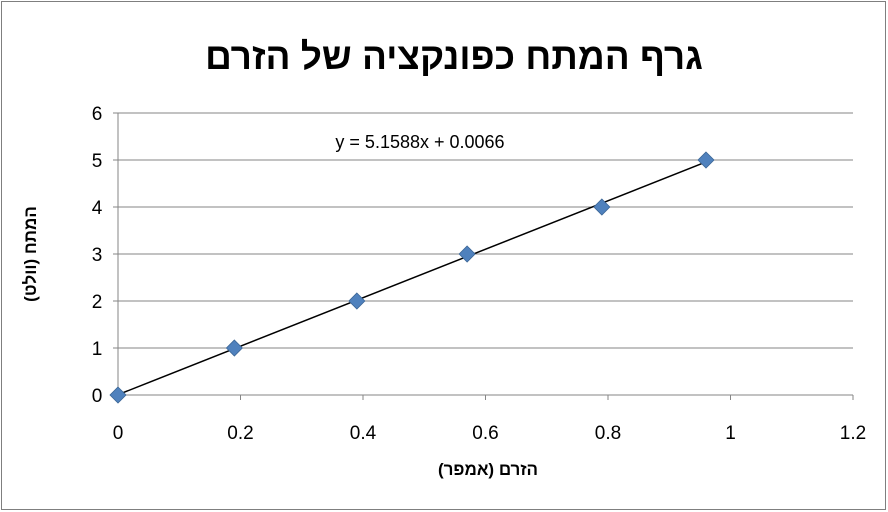  What do you see at coordinates (853, 433) in the screenshot?
I see `x-tick-label-1.2: 1.2` at bounding box center [853, 433].